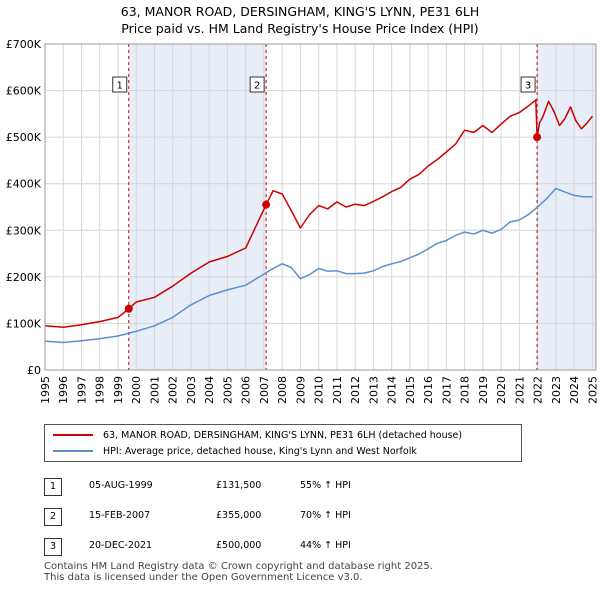 This screenshot has width=600, height=590. I want to click on chart-badge-2: 2, so click(257, 84).